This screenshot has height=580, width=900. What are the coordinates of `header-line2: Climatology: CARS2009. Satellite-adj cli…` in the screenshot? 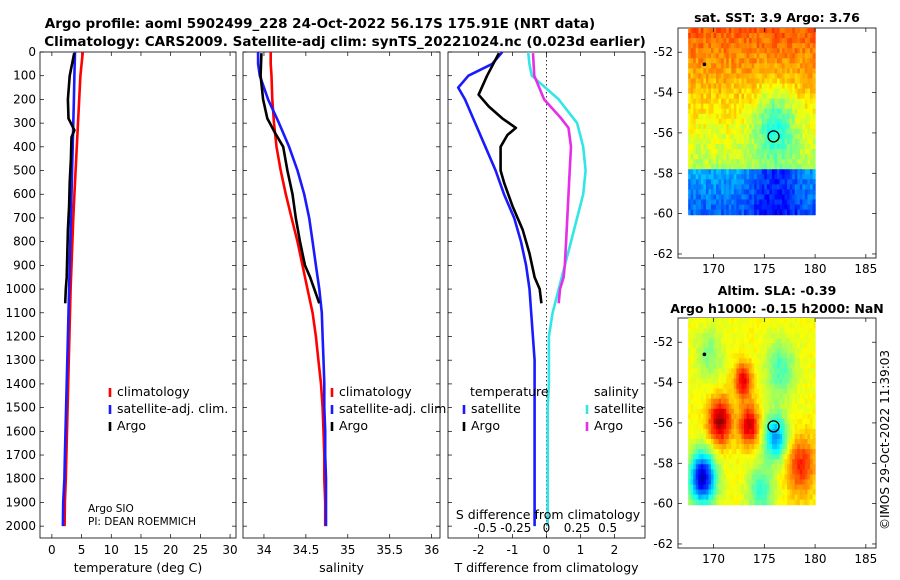 It's located at (345, 42).